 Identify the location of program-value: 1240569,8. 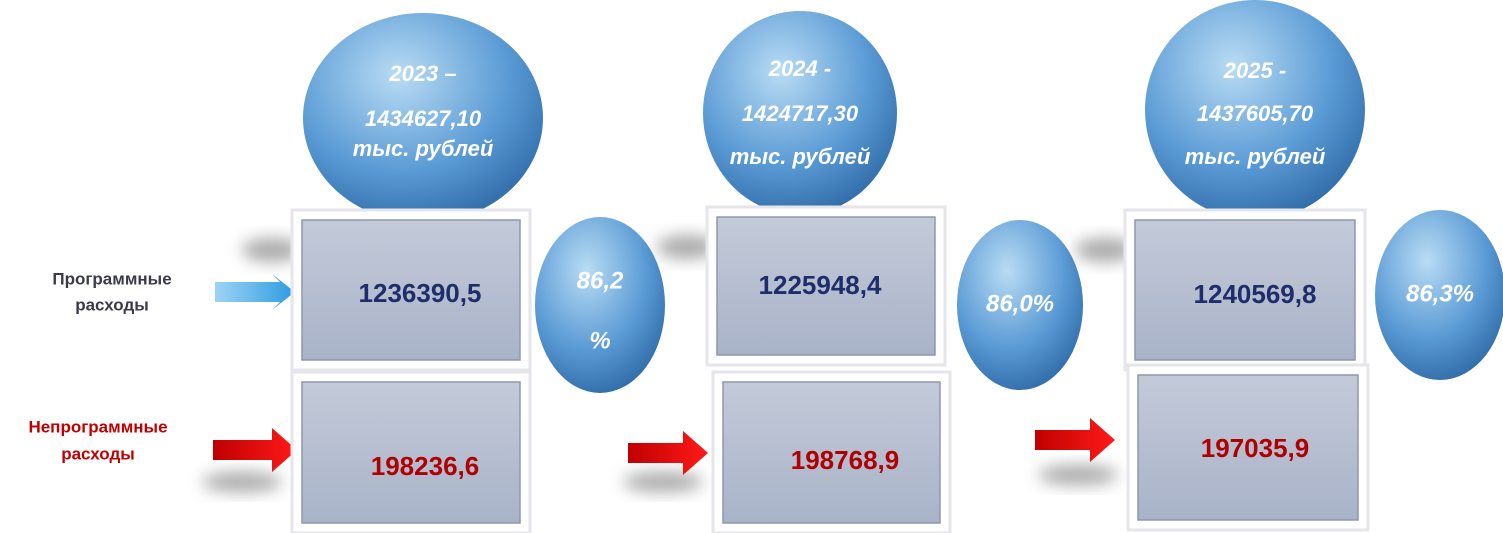
(1255, 294).